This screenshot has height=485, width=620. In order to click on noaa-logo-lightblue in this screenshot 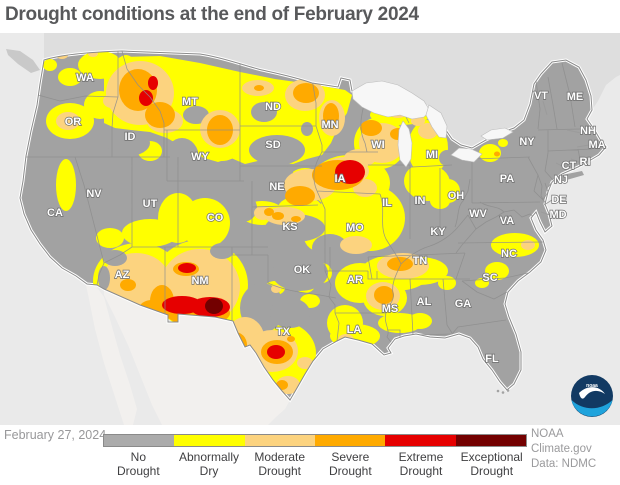, I will do `click(592, 408)`.